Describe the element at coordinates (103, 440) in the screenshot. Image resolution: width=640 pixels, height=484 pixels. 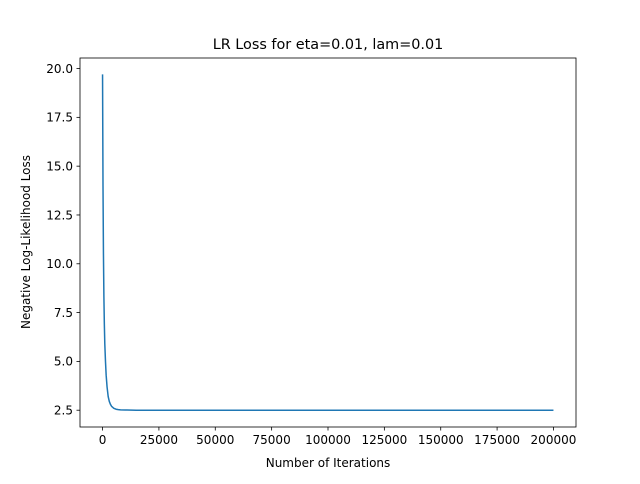
I see `x-tick-label: 0` at that location.